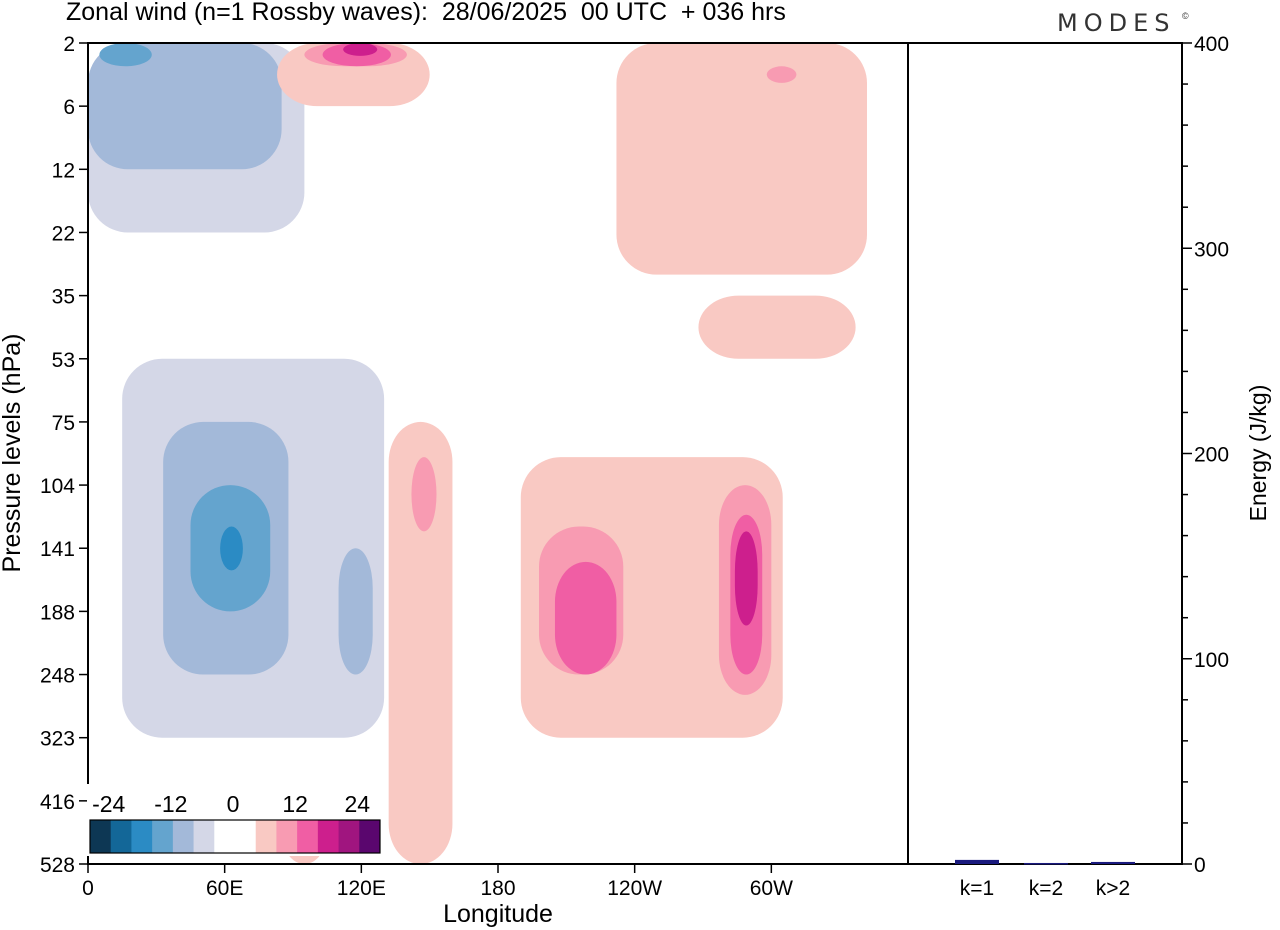  What do you see at coordinates (497, 888) in the screenshot?
I see `x-tick-label: 180` at bounding box center [497, 888].